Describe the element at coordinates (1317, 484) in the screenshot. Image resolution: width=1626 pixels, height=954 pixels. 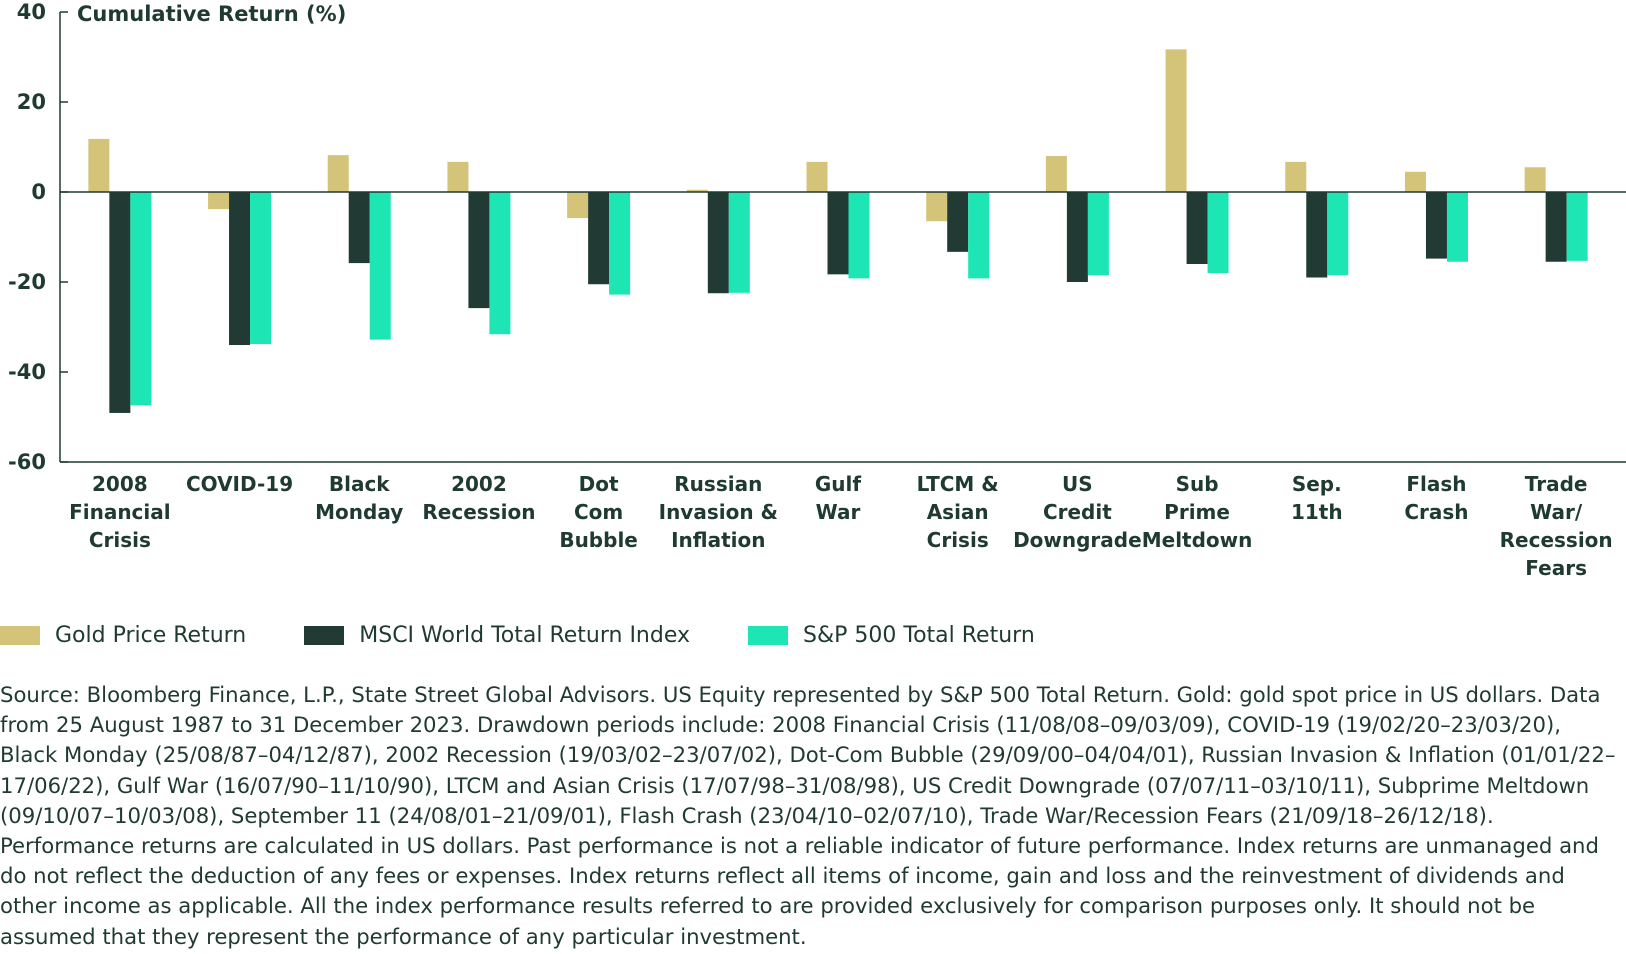
I see `category-label-line: Sep.` at that location.